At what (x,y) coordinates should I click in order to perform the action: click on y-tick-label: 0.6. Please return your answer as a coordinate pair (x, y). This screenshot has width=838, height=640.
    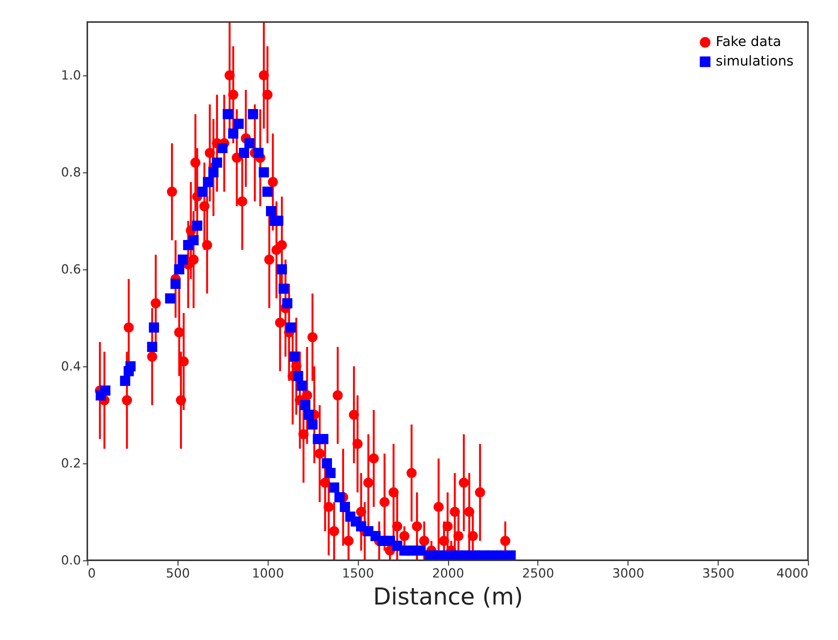
    Looking at the image, I should click on (70, 269).